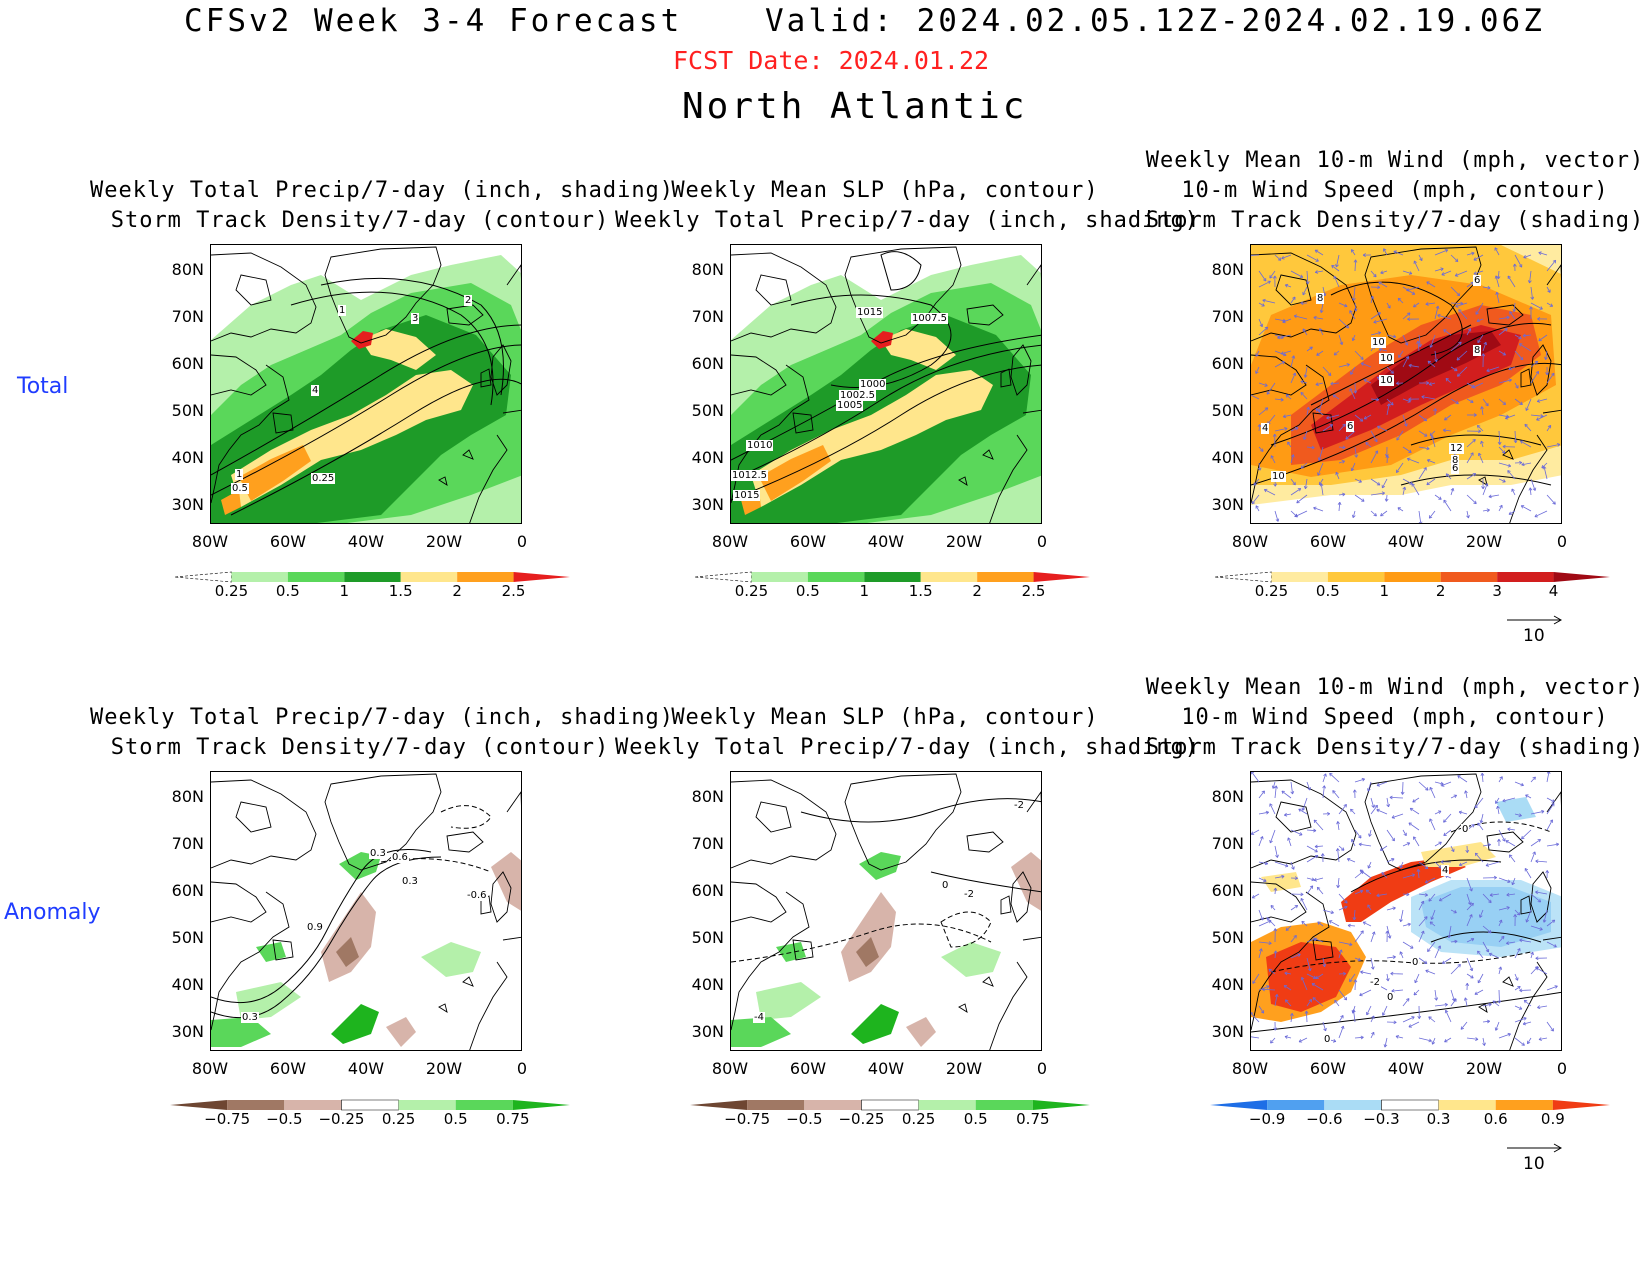  I want to click on map-precip-anomaly: 0.3 0.6 0.3 -0.6 0.9 0.3, so click(366, 911).